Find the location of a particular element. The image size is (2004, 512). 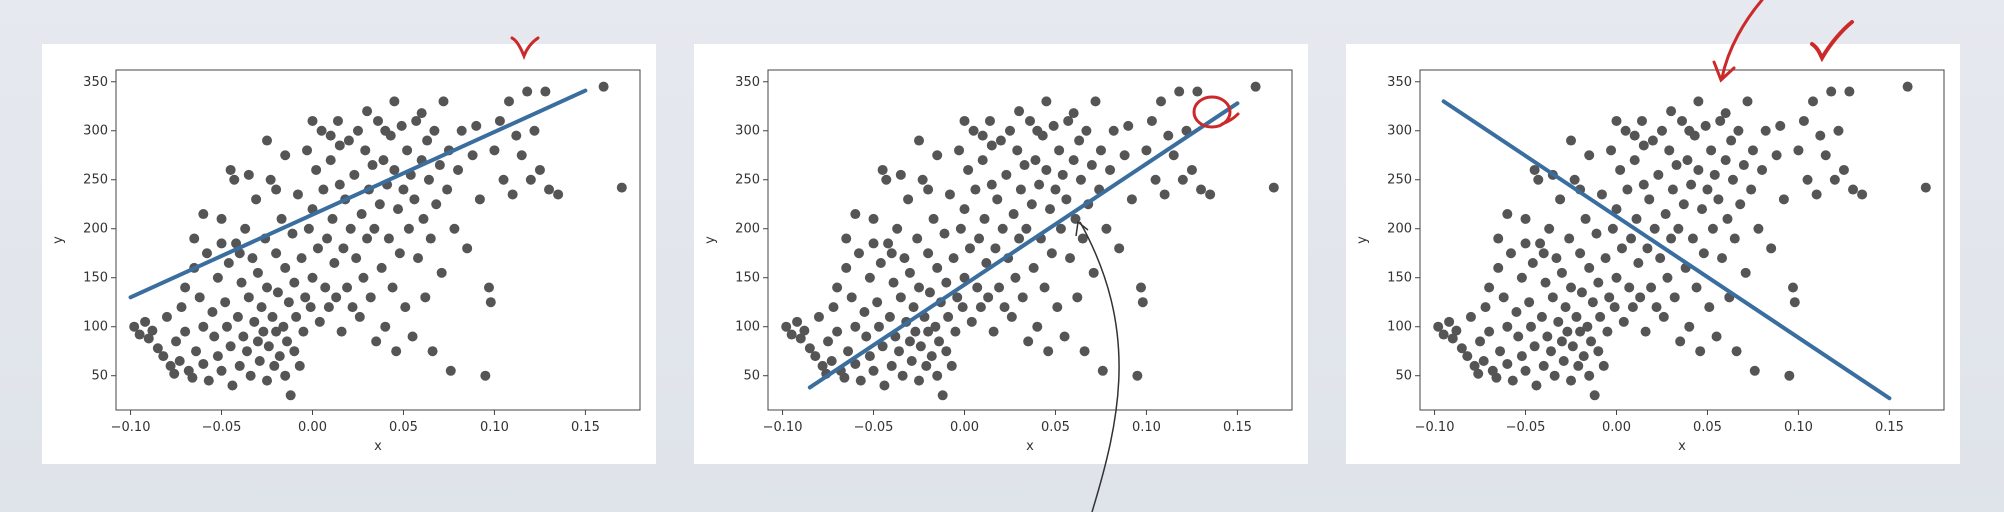

y-tick-label: 100 is located at coordinates (747, 327).